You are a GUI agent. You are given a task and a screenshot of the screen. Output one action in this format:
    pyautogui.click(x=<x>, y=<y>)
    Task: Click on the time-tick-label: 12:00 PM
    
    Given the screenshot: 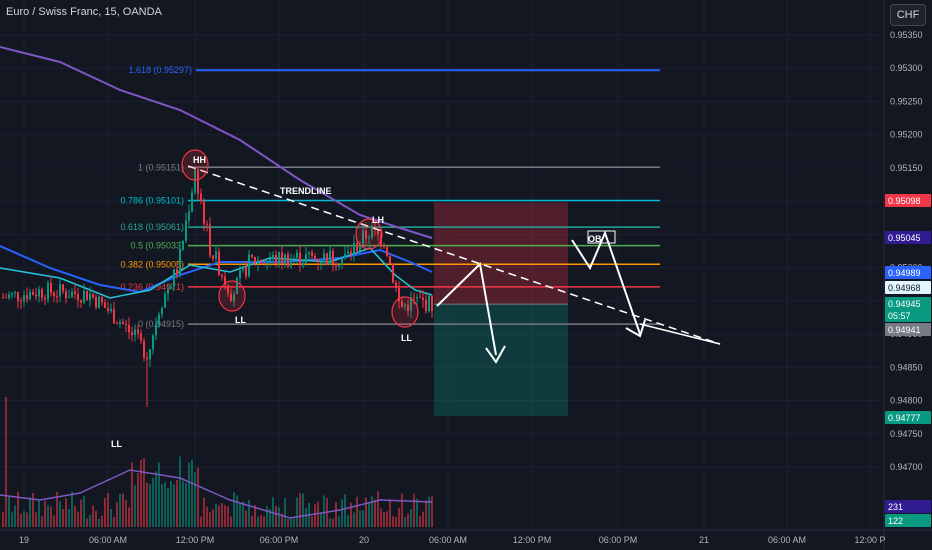 What is the action you would take?
    pyautogui.click(x=532, y=540)
    